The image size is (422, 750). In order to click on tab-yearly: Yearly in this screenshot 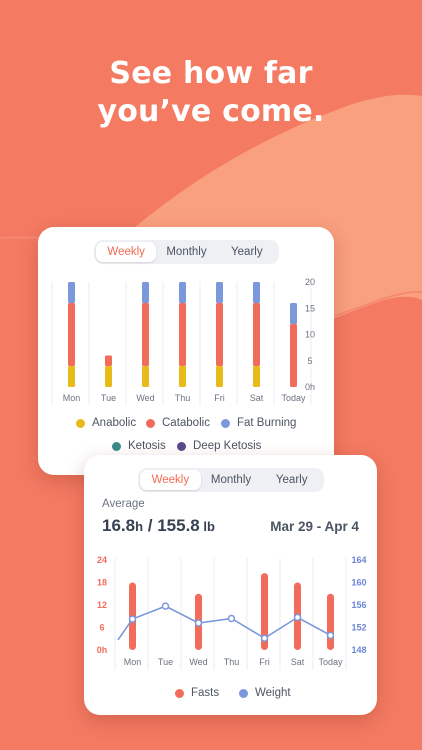, I will do `click(247, 252)`.